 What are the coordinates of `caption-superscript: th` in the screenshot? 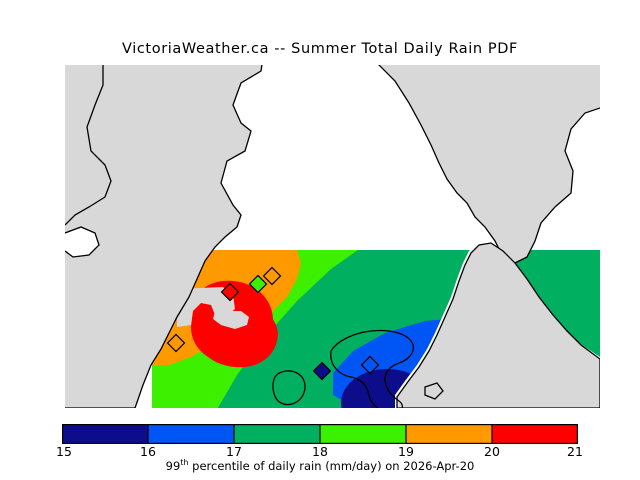 It's located at (184, 462).